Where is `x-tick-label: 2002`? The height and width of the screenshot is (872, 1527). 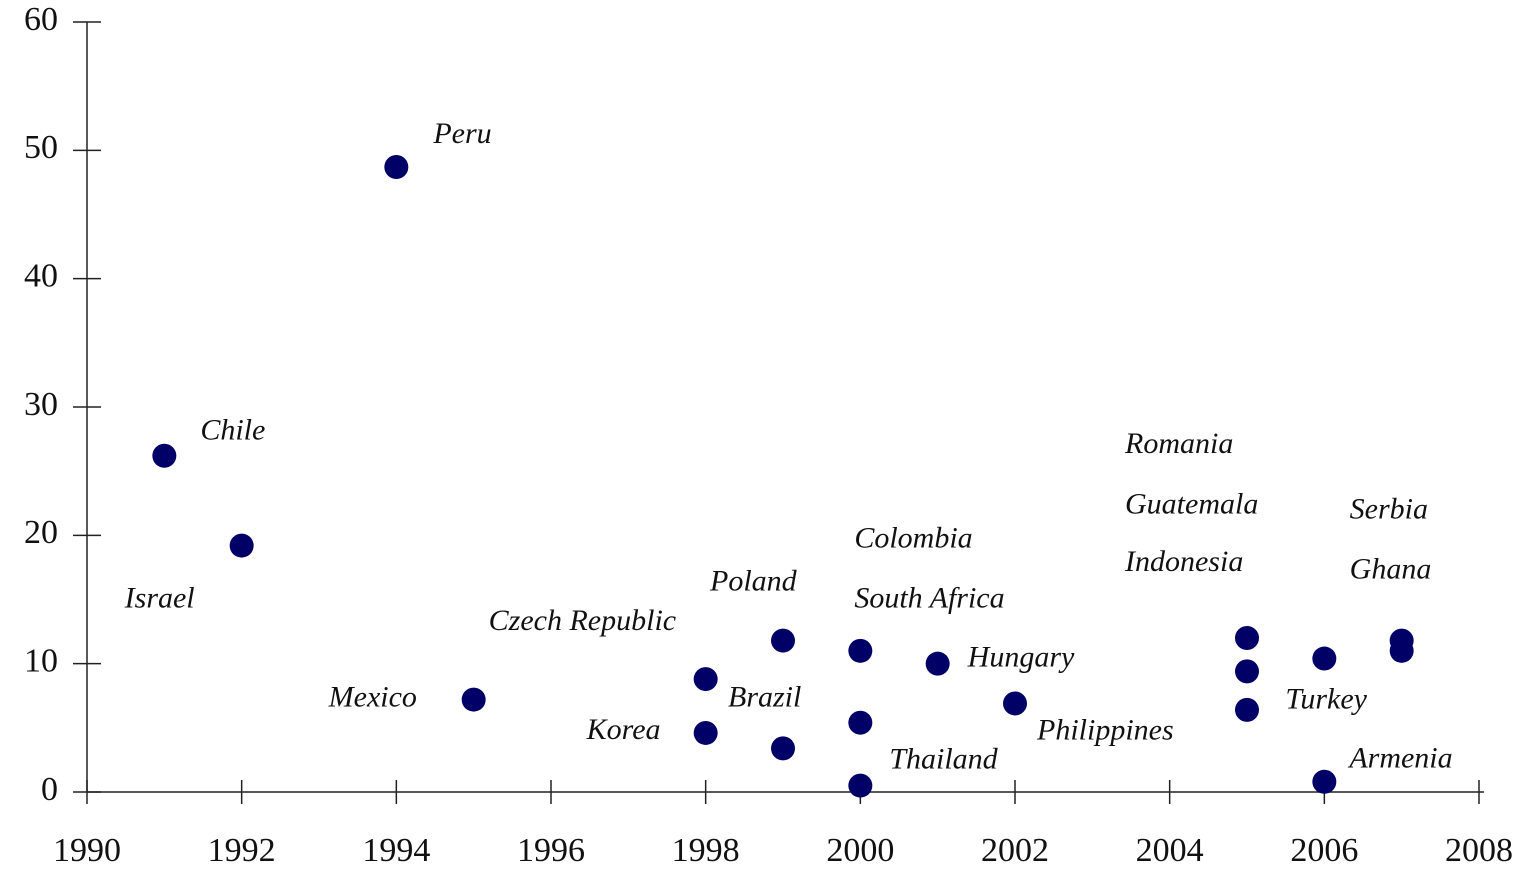 x-tick-label: 2002 is located at coordinates (1015, 850).